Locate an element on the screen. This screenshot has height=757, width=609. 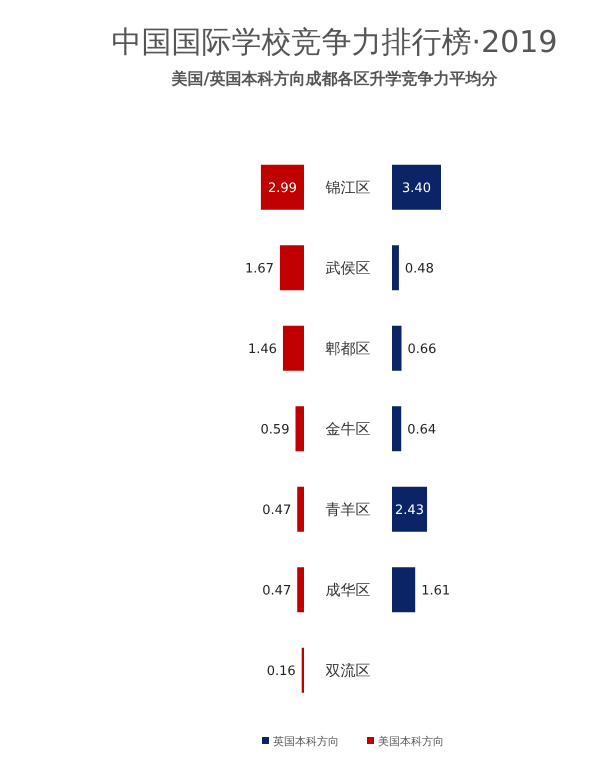
chart-title: 中国国际学校竞争力排行榜·2019 is located at coordinates (335, 42).